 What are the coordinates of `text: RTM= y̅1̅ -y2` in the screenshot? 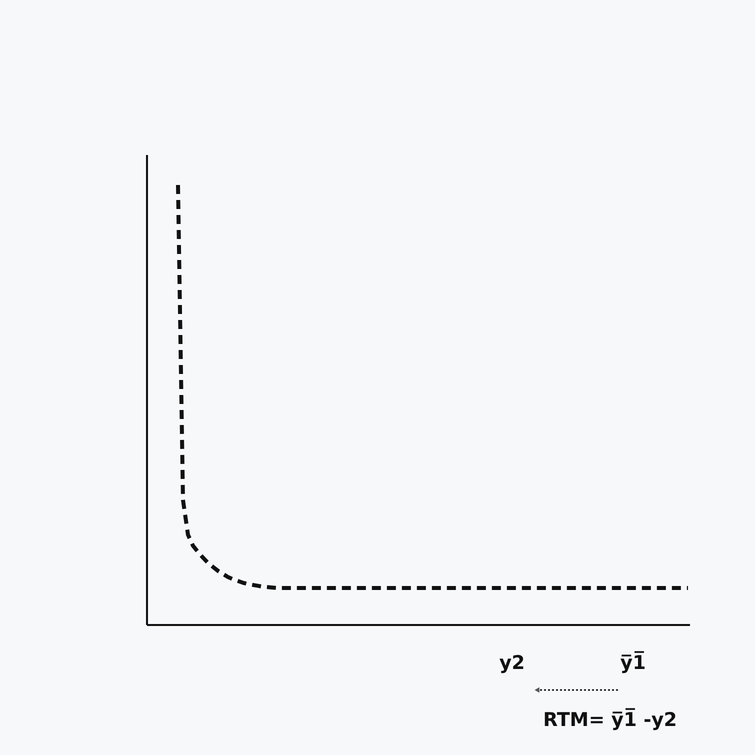 It's located at (610, 719).